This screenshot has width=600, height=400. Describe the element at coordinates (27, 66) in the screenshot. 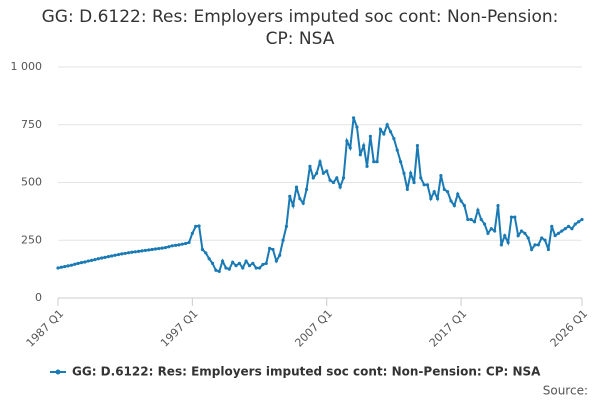

I see `y-tick-label: 1 000` at that location.